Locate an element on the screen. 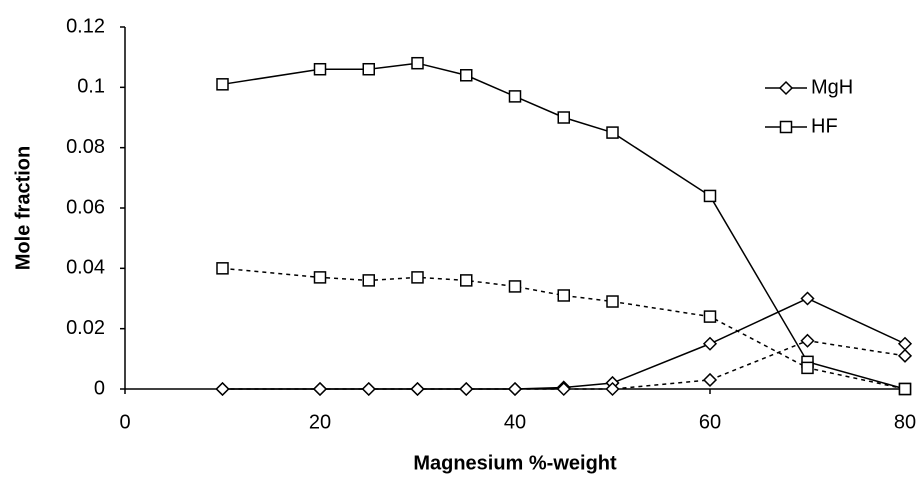 This screenshot has height=478, width=924. y-tick-label: 0.06 is located at coordinates (85, 207).